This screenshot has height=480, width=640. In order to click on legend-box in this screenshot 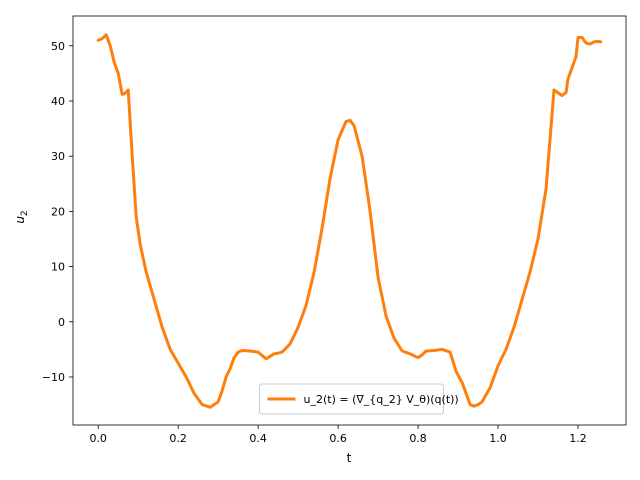, I will do `click(351, 399)`.